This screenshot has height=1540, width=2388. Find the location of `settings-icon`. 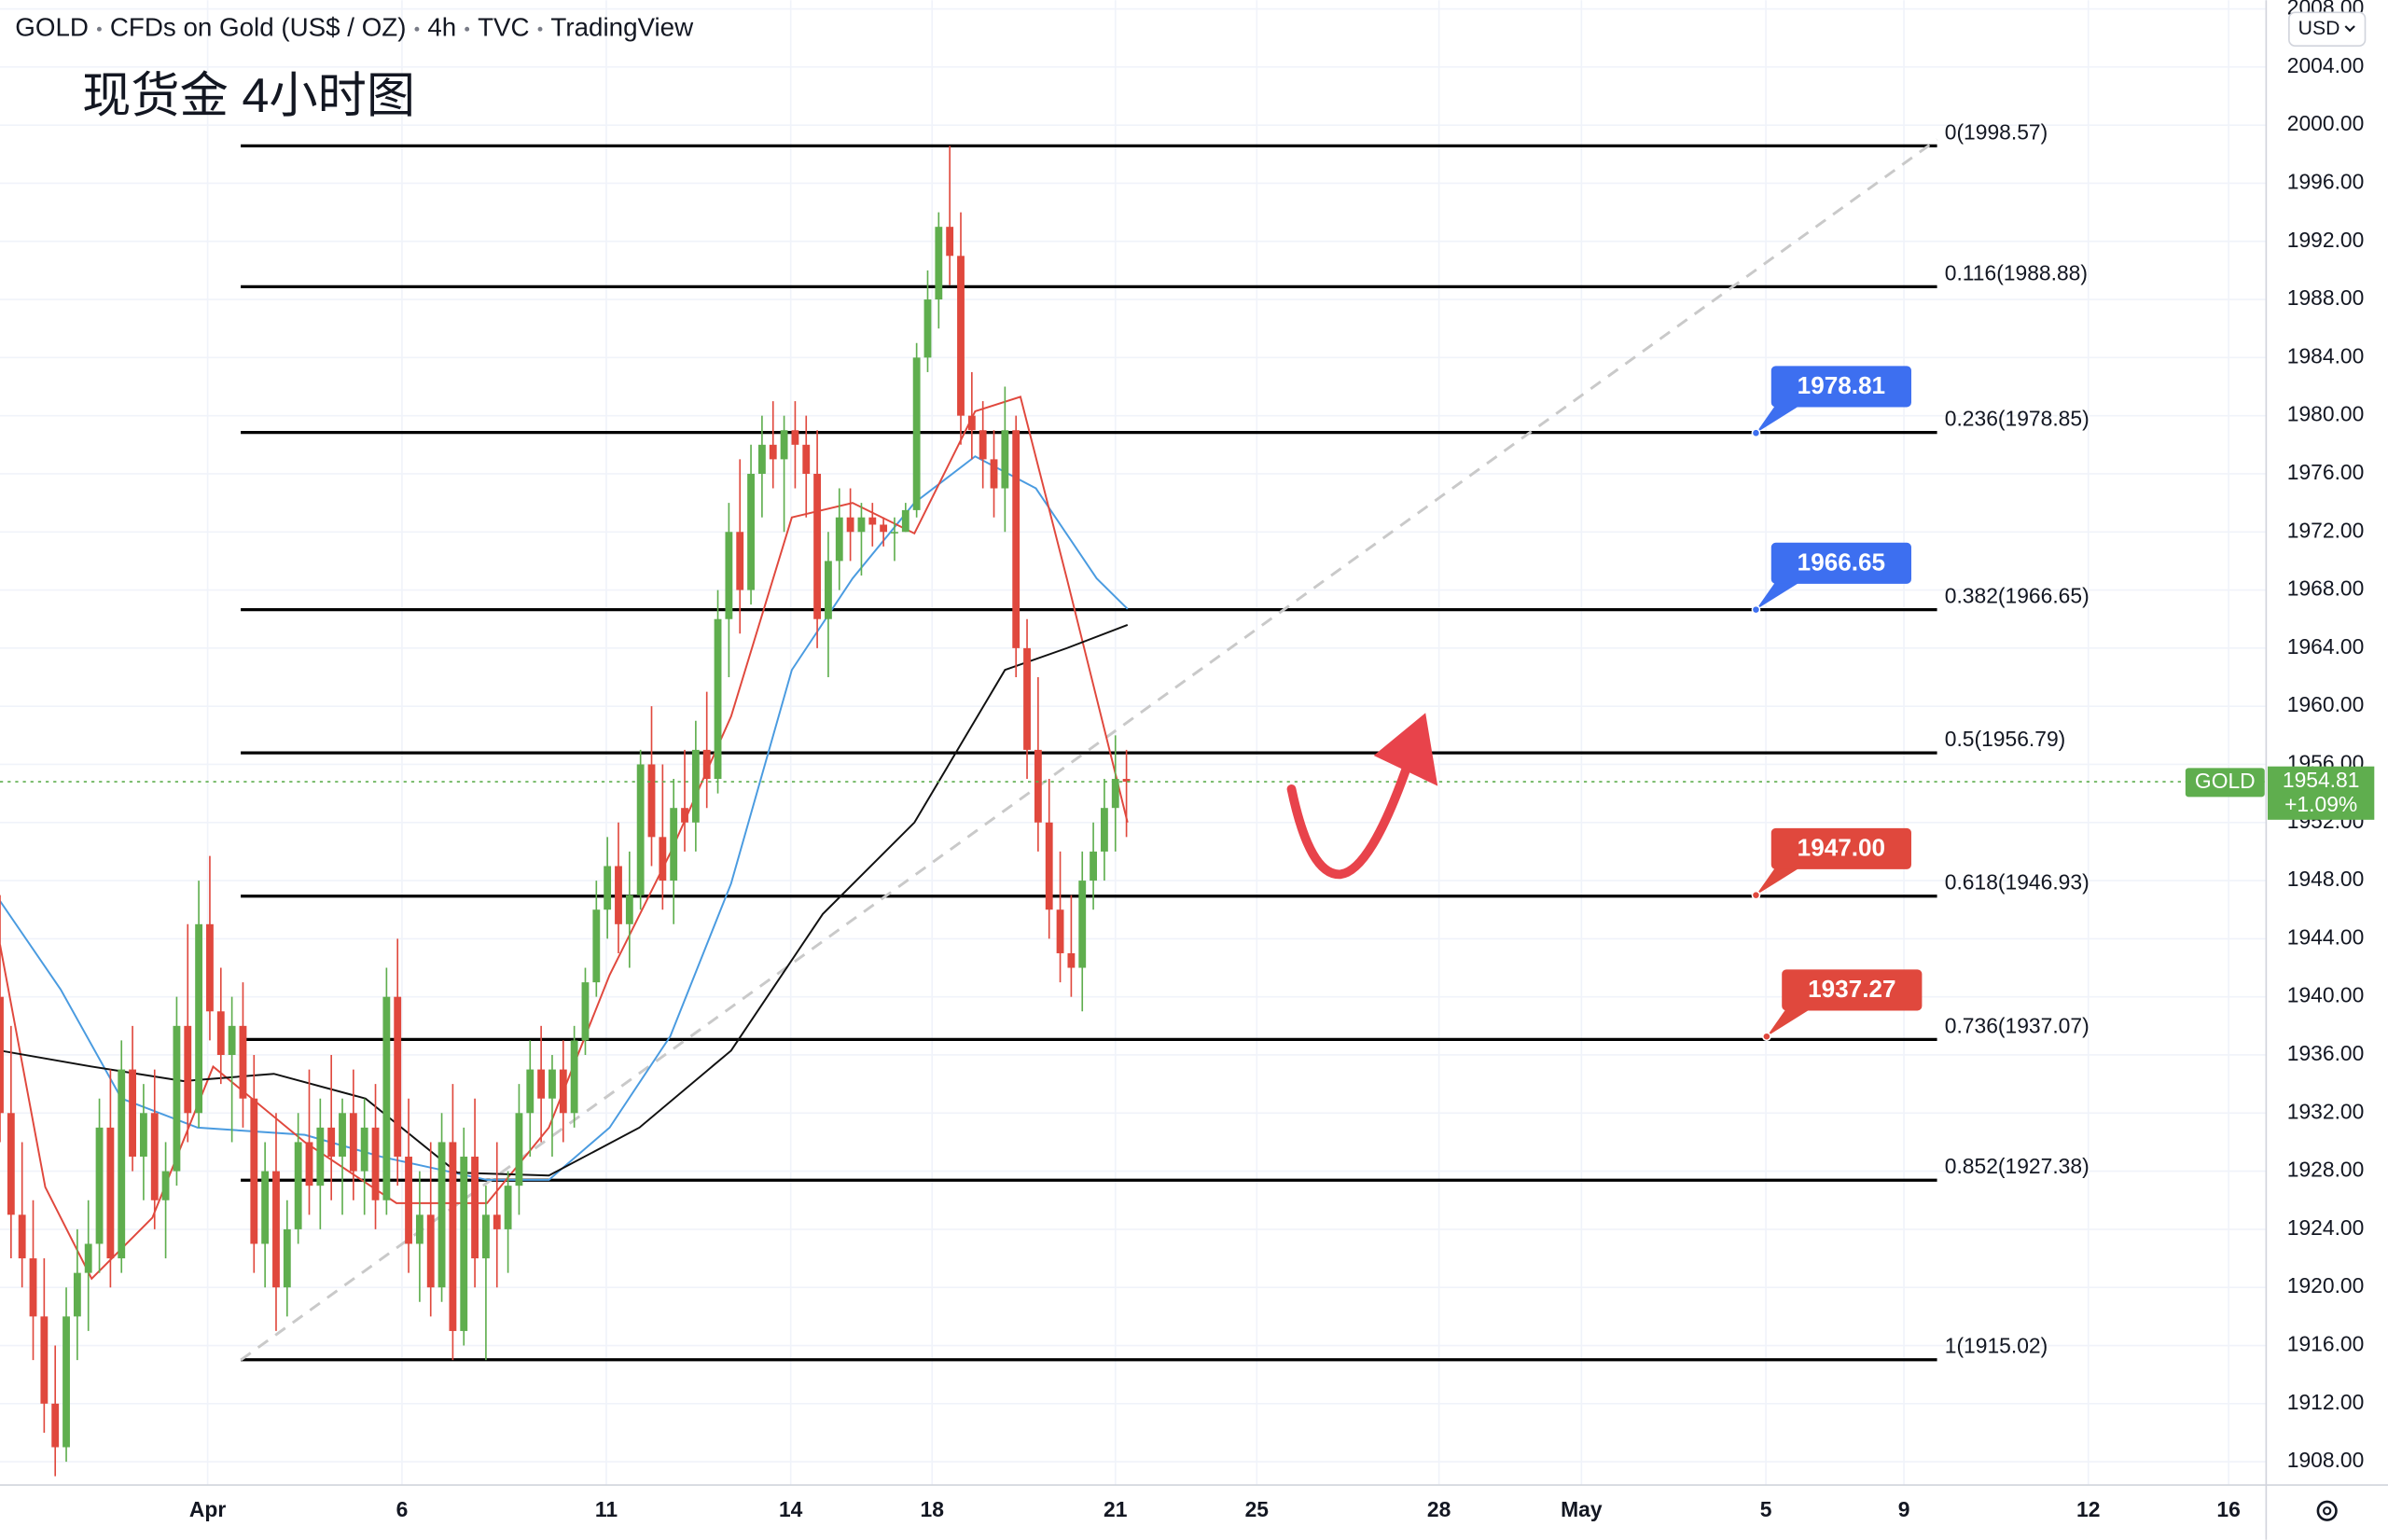

settings-icon is located at coordinates (2327, 1510).